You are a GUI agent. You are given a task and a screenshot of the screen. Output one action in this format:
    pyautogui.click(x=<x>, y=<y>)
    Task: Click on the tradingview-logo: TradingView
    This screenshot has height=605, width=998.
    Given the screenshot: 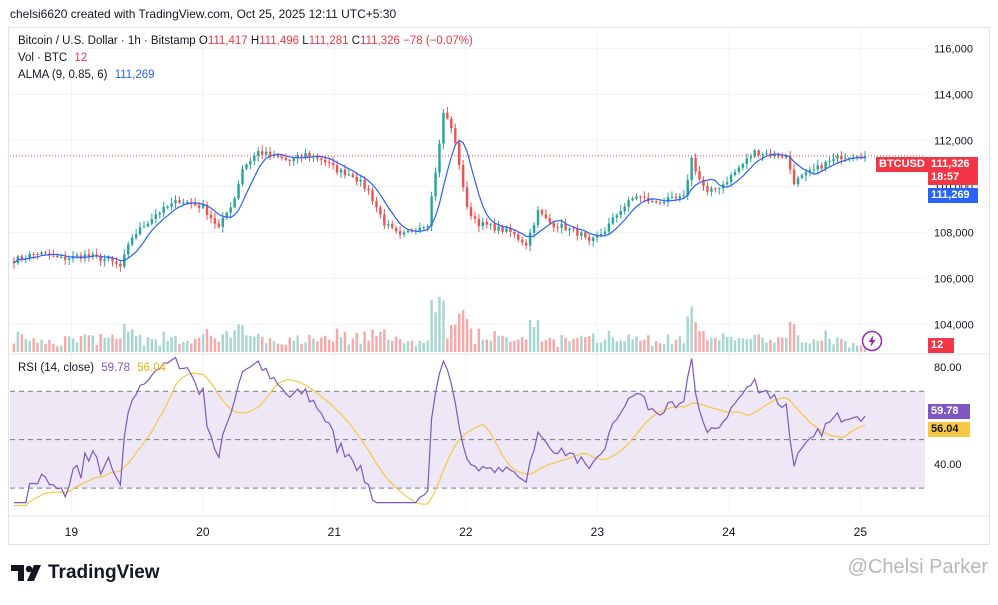 What is the action you would take?
    pyautogui.click(x=85, y=573)
    